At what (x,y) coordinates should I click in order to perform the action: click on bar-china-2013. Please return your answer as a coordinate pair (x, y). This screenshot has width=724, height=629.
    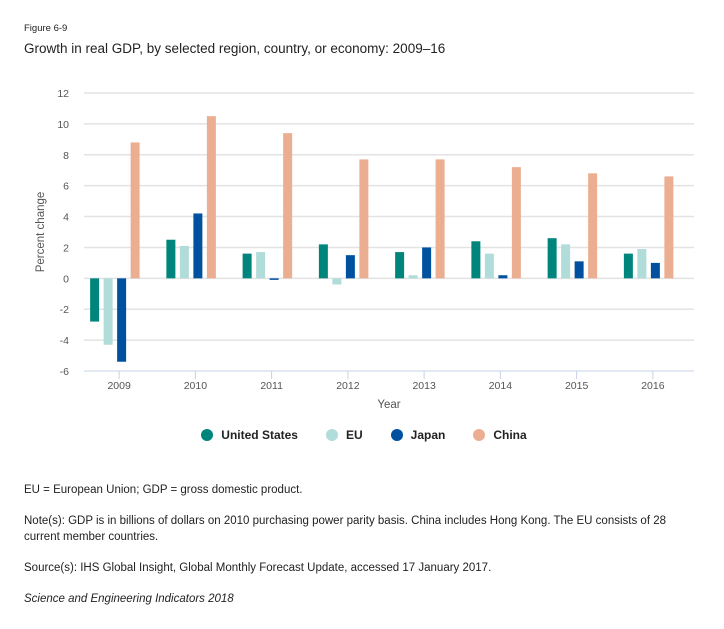
    Looking at the image, I should click on (440, 219).